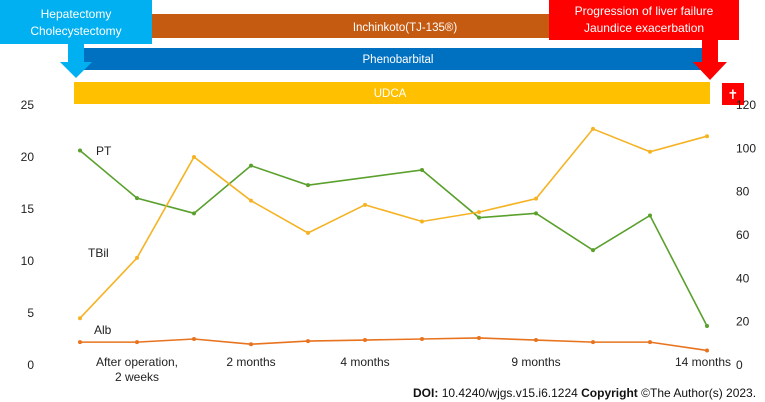 This screenshot has height=402, width=765. Describe the element at coordinates (644, 11) in the screenshot. I see `failure-callout-line1: Progression of liver failure` at that location.